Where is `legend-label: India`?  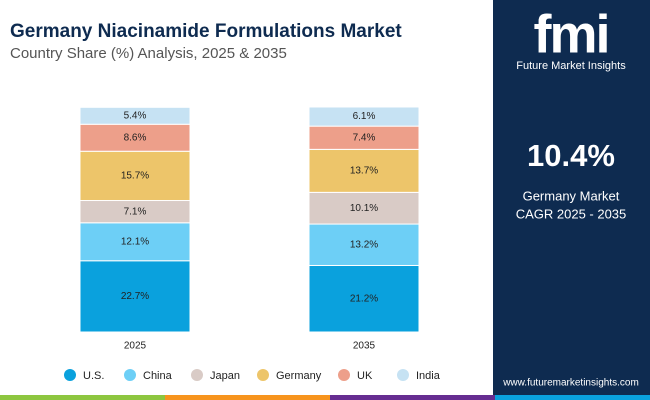
legend-label: India is located at coordinates (428, 376).